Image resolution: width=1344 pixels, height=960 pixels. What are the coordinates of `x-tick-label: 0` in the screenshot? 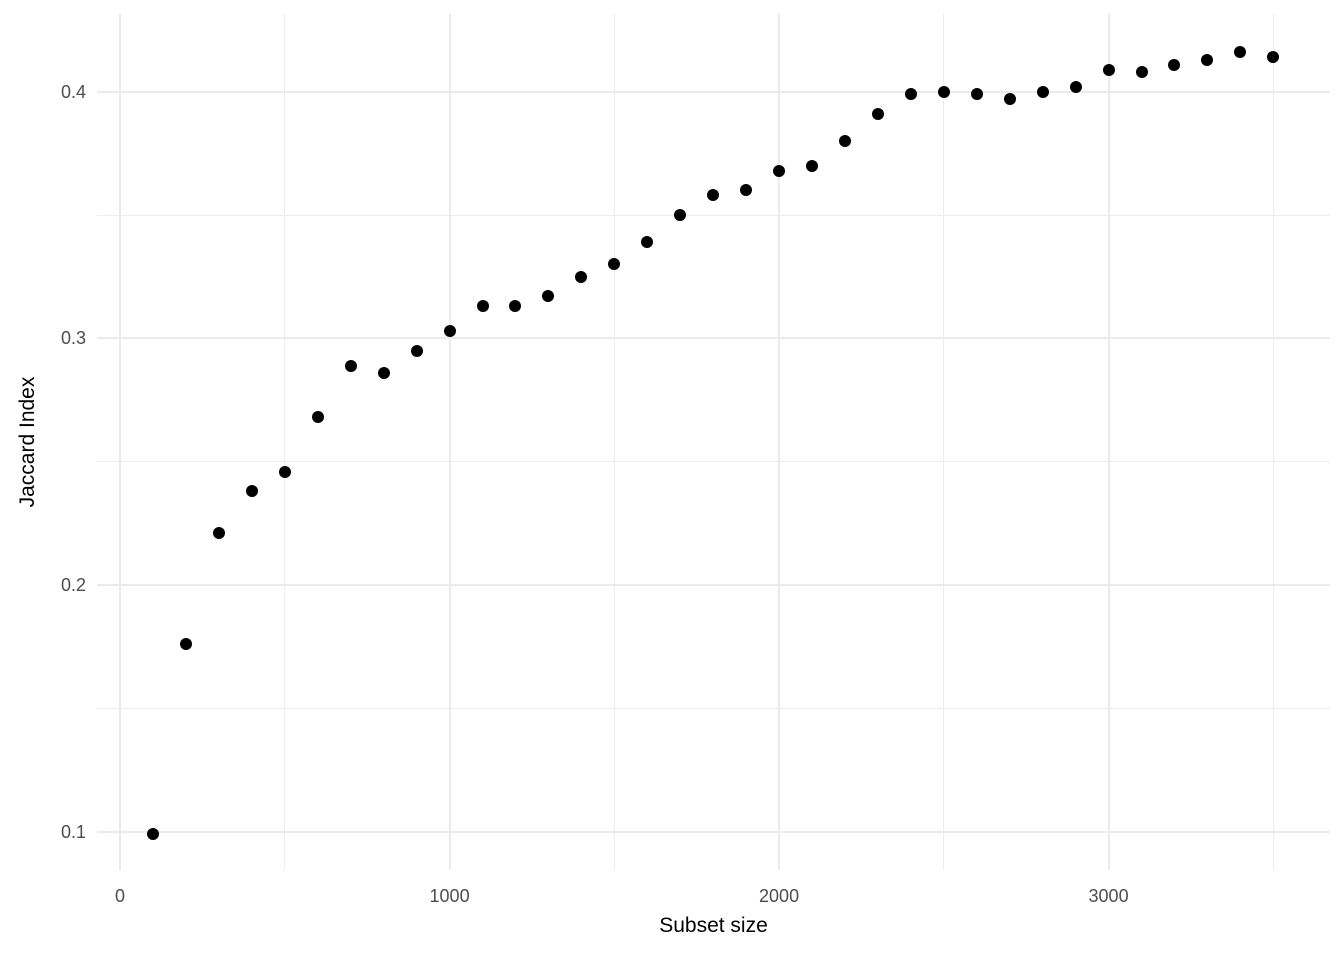 It's located at (120, 896).